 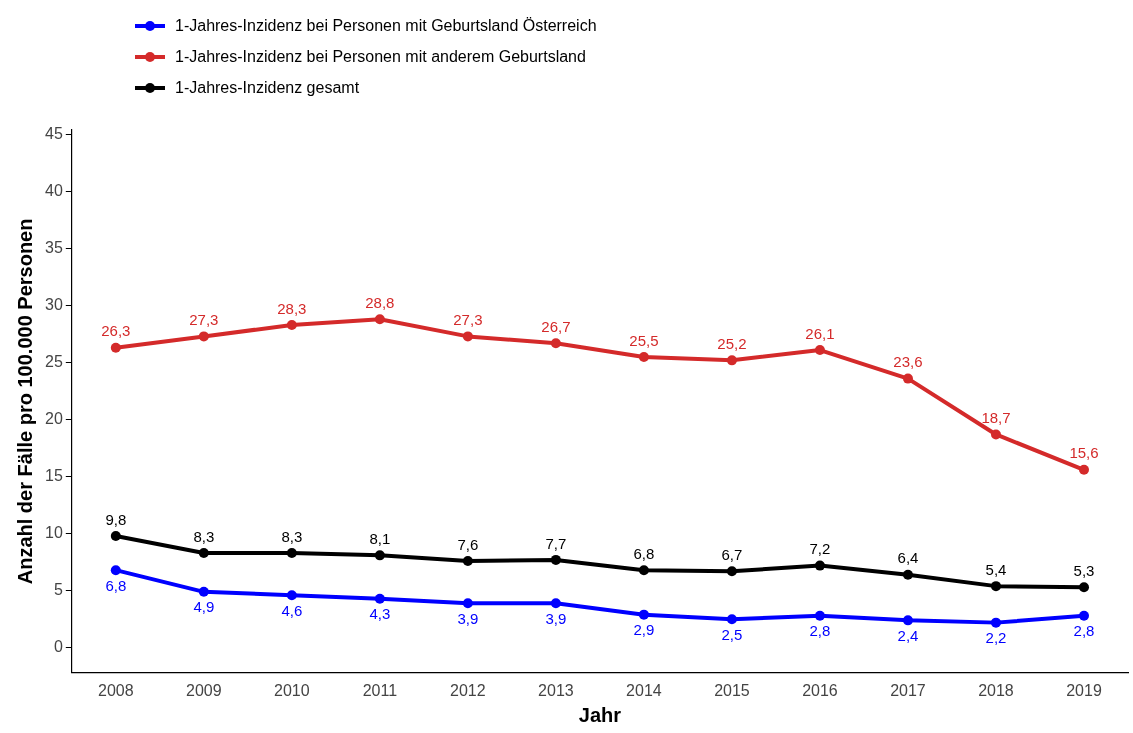 I want to click on y-tick-label: 15, so click(x=54, y=476).